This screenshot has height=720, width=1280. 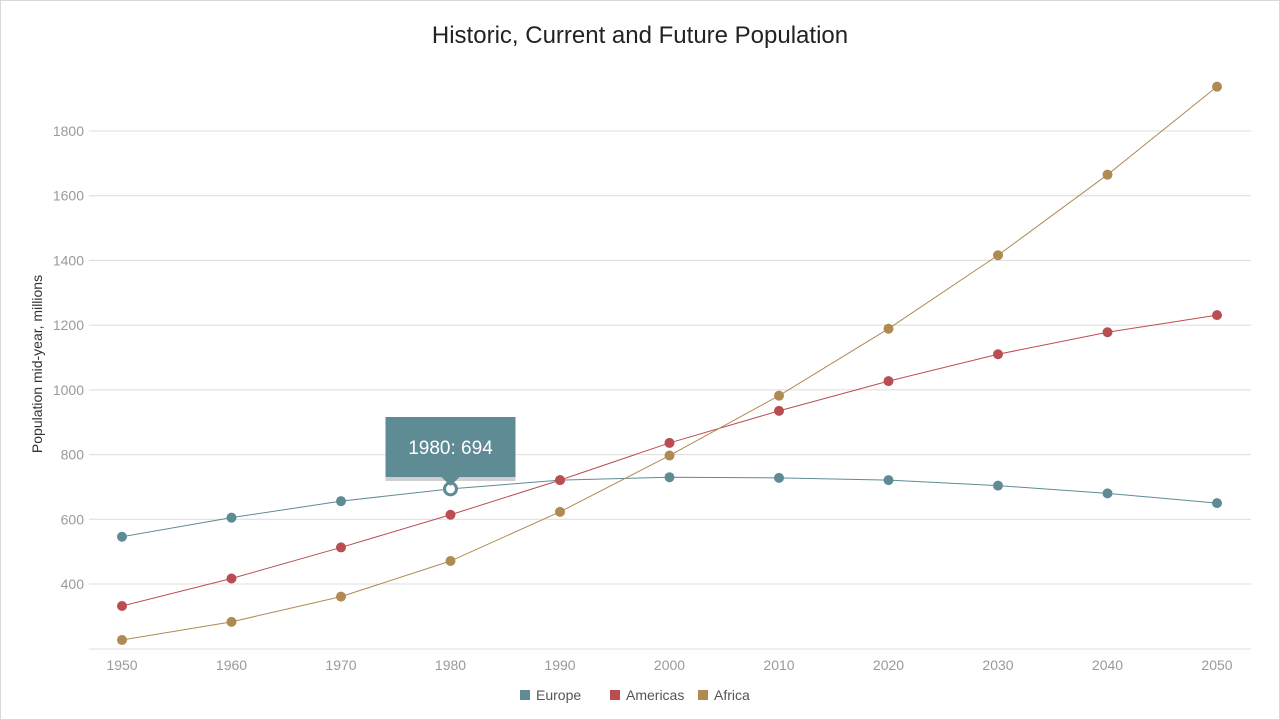 What do you see at coordinates (558, 695) in the screenshot?
I see `legend-label: Europe` at bounding box center [558, 695].